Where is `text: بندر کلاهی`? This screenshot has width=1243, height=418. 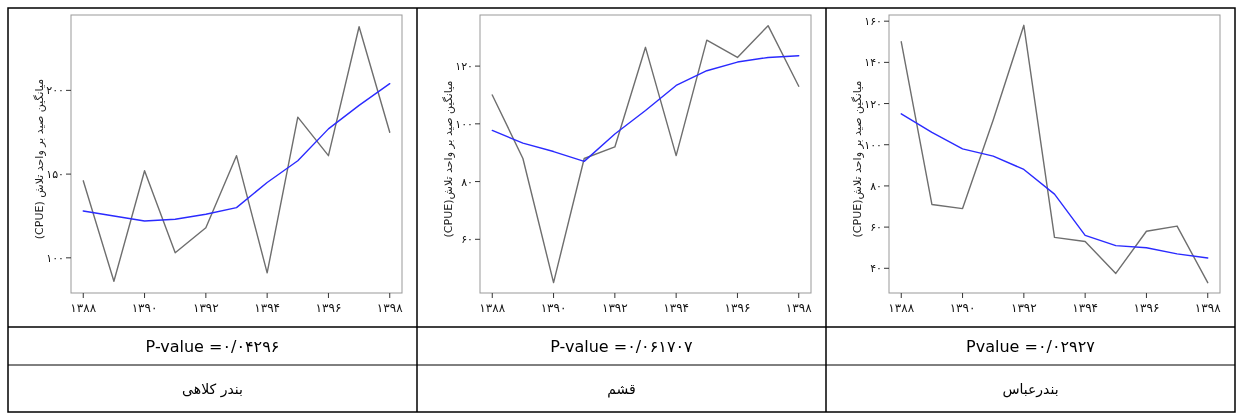 text: بندر کلاهی is located at coordinates (212, 389).